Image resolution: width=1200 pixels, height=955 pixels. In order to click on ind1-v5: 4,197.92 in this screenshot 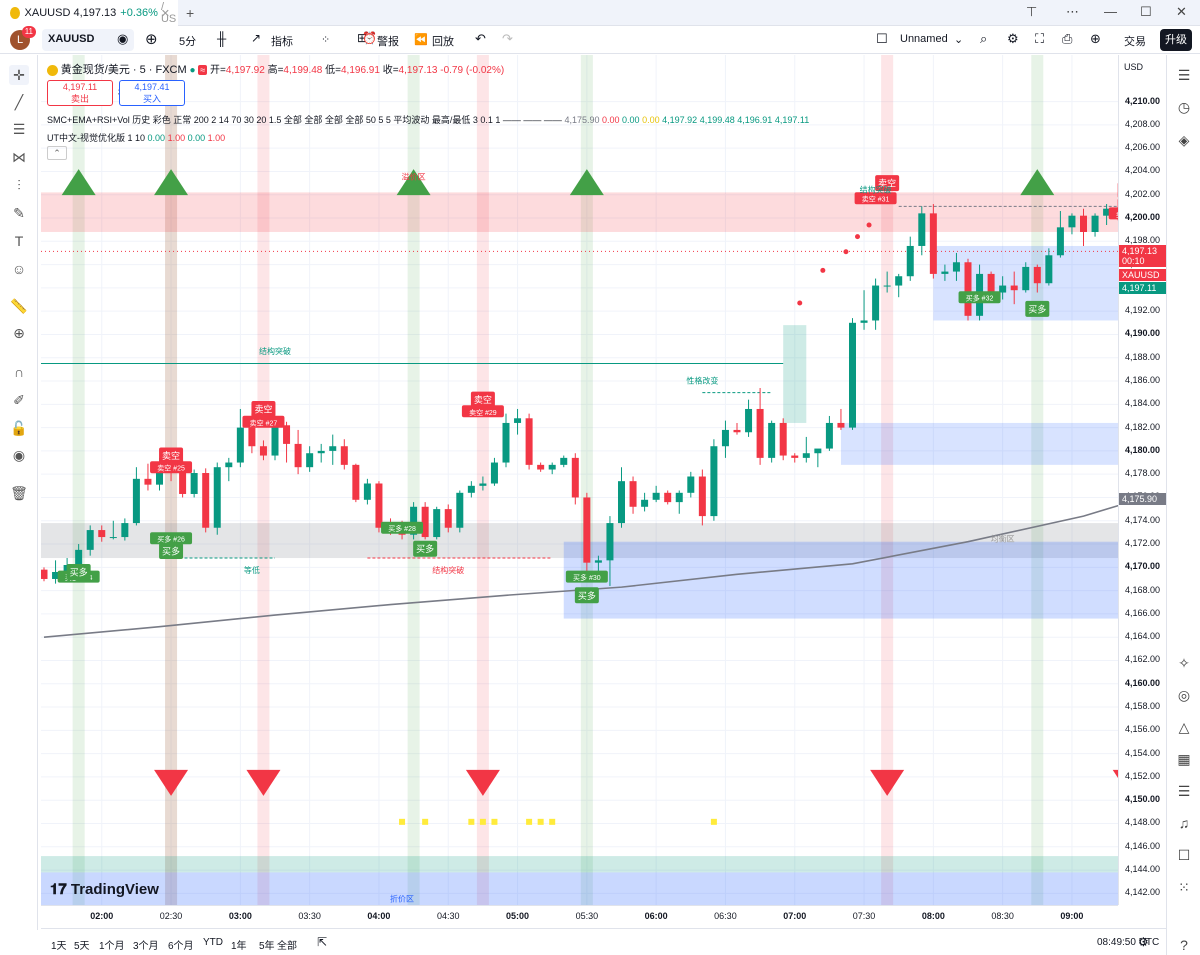, I will do `click(680, 120)`.